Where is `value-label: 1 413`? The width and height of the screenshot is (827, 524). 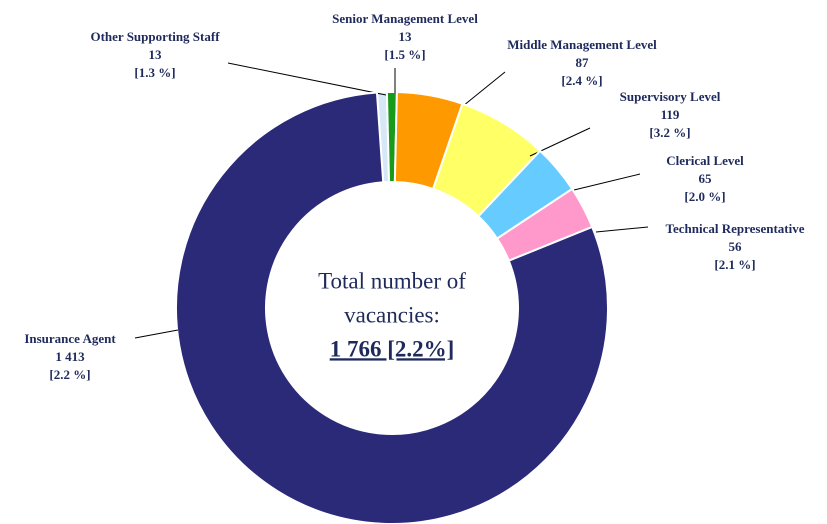
value-label: 1 413 is located at coordinates (70, 356).